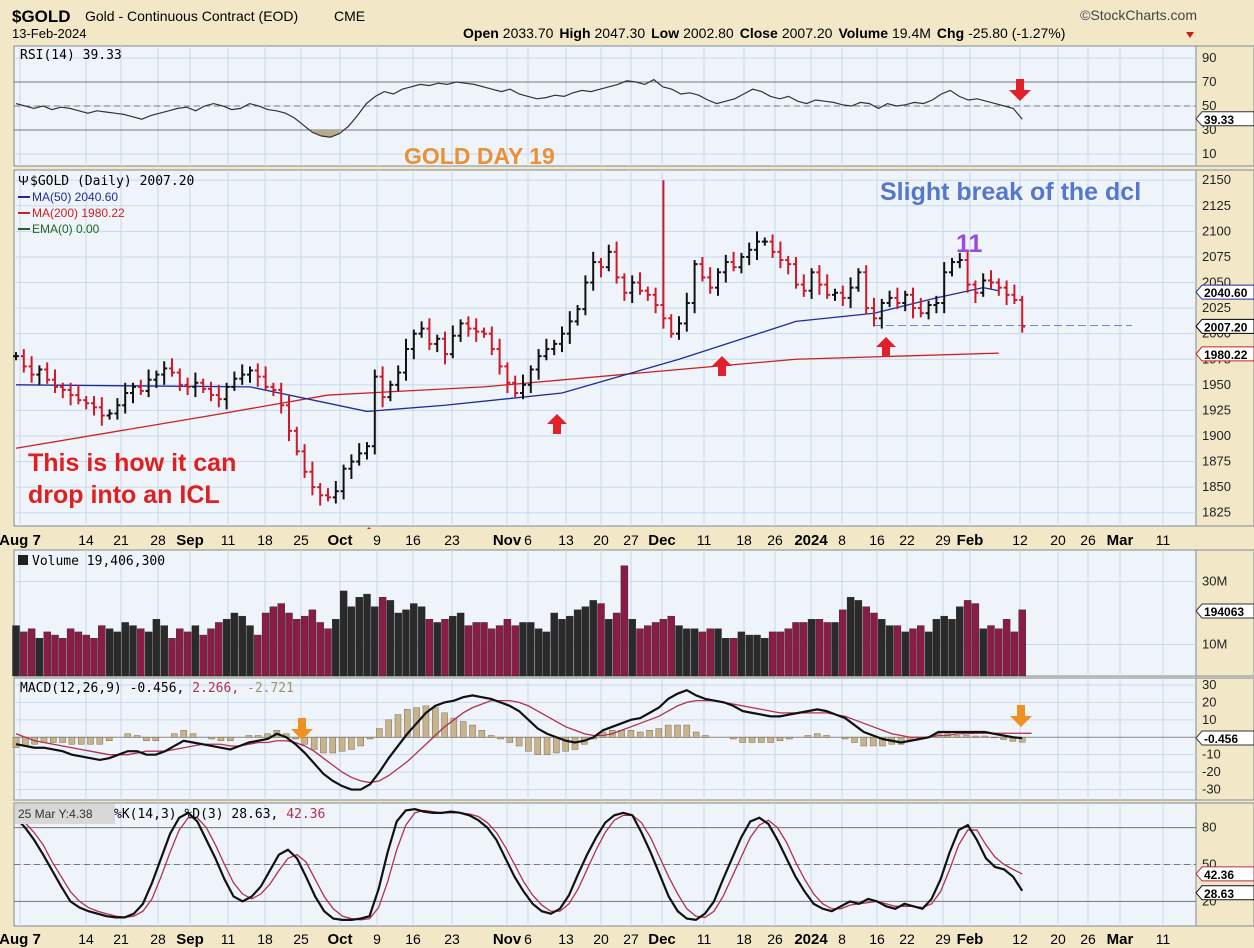  I want to click on stochastic-k-line, so click(519, 864).